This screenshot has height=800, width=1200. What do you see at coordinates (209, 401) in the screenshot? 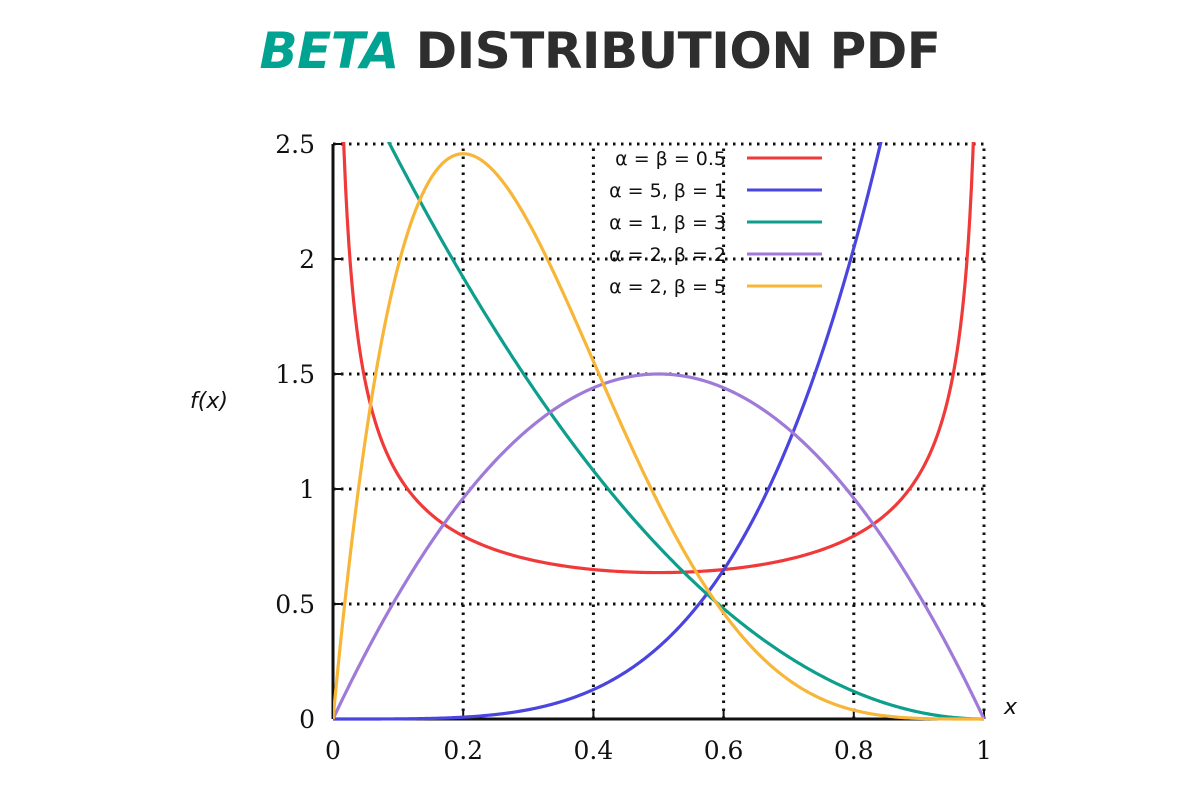
I see `y-axis-label: f(x)` at bounding box center [209, 401].